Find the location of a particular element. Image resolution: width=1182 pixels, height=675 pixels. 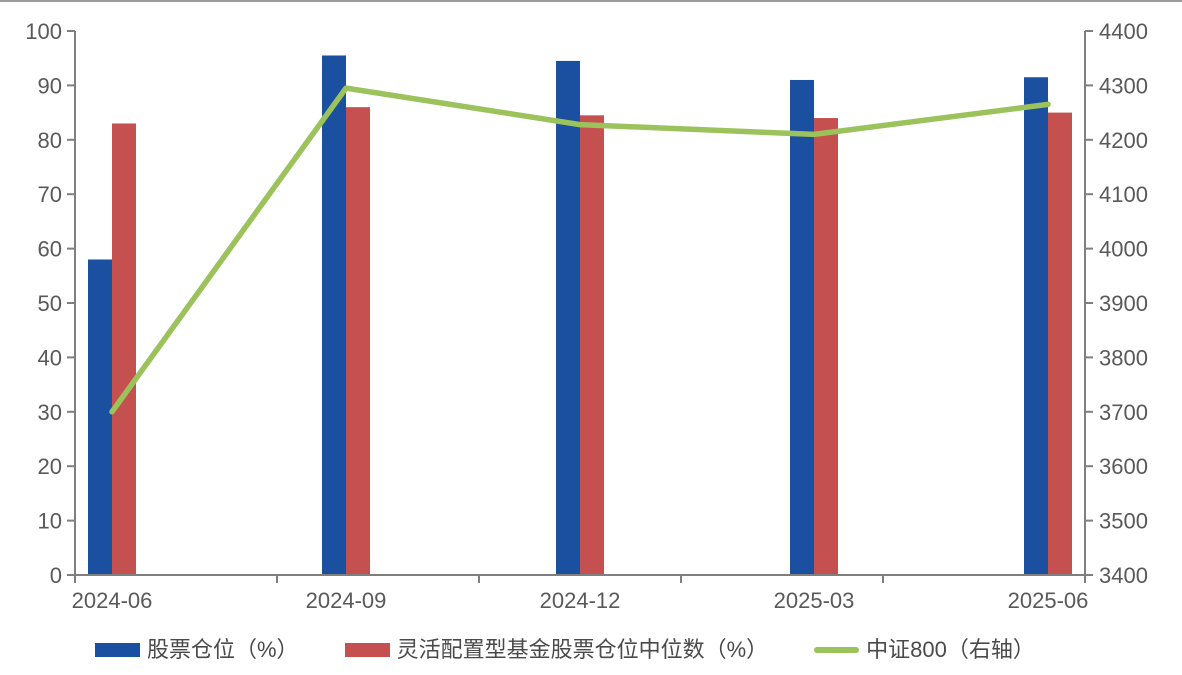

bar-series1-cat1 is located at coordinates (334, 315).